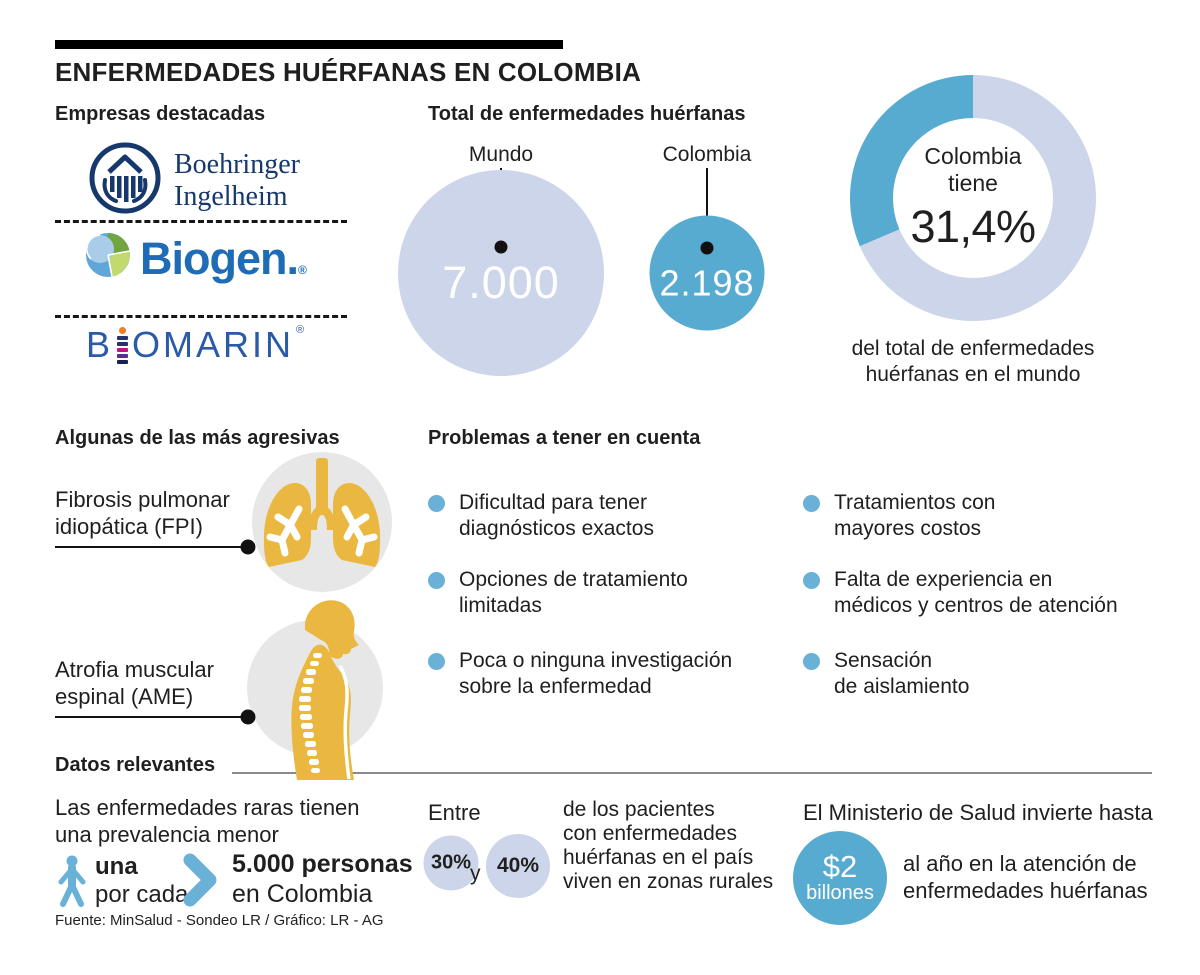 This screenshot has width=1200, height=975. I want to click on donut-ring: Colombia tiene 31,4%, so click(973, 198).